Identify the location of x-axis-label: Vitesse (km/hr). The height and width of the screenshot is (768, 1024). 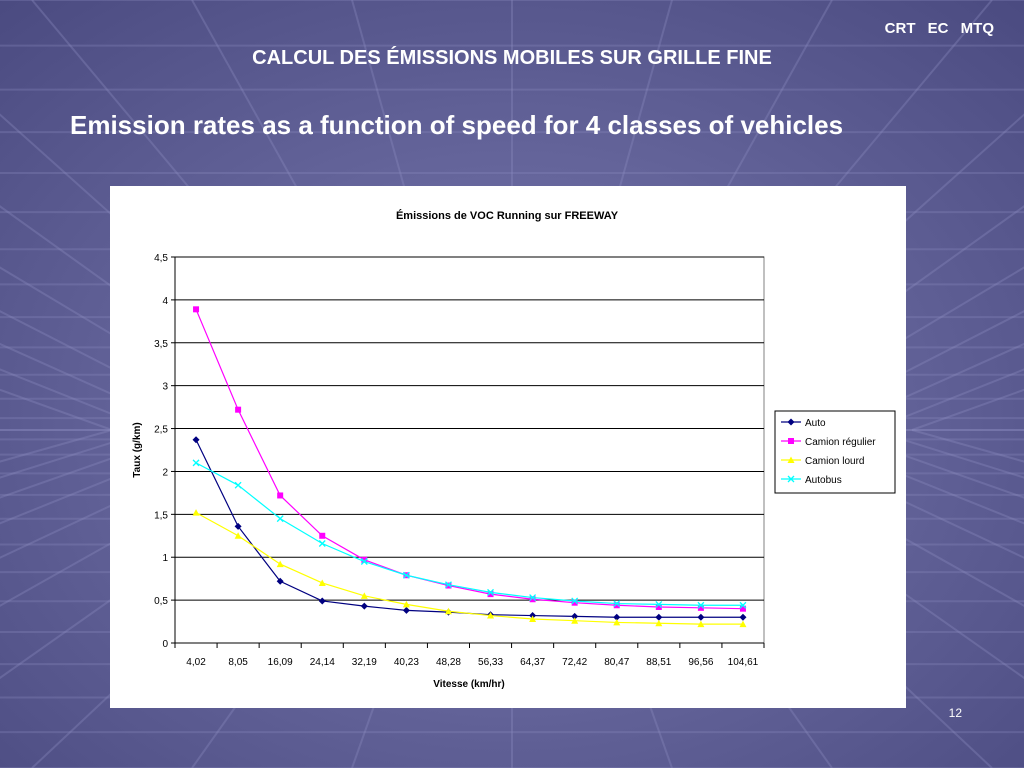
(469, 684).